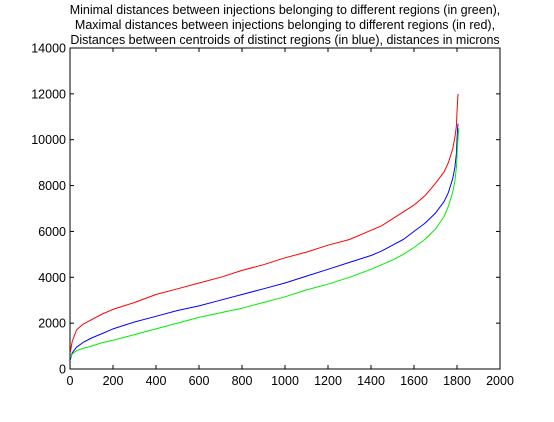 This screenshot has height=422, width=554. Describe the element at coordinates (414, 381) in the screenshot. I see `x-tick-label: 1600` at that location.